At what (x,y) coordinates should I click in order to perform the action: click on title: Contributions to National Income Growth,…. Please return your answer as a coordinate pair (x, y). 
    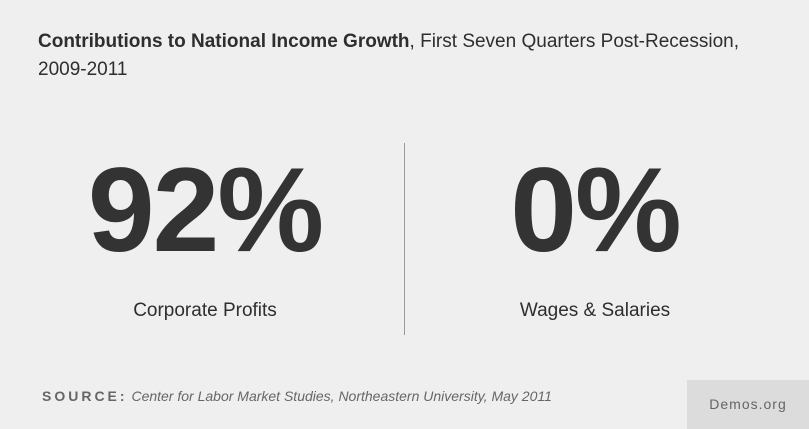
    Looking at the image, I should click on (403, 56).